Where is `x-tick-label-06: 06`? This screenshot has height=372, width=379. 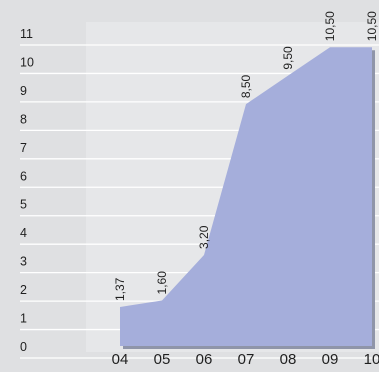 x-tick-label-06: 06 is located at coordinates (204, 359).